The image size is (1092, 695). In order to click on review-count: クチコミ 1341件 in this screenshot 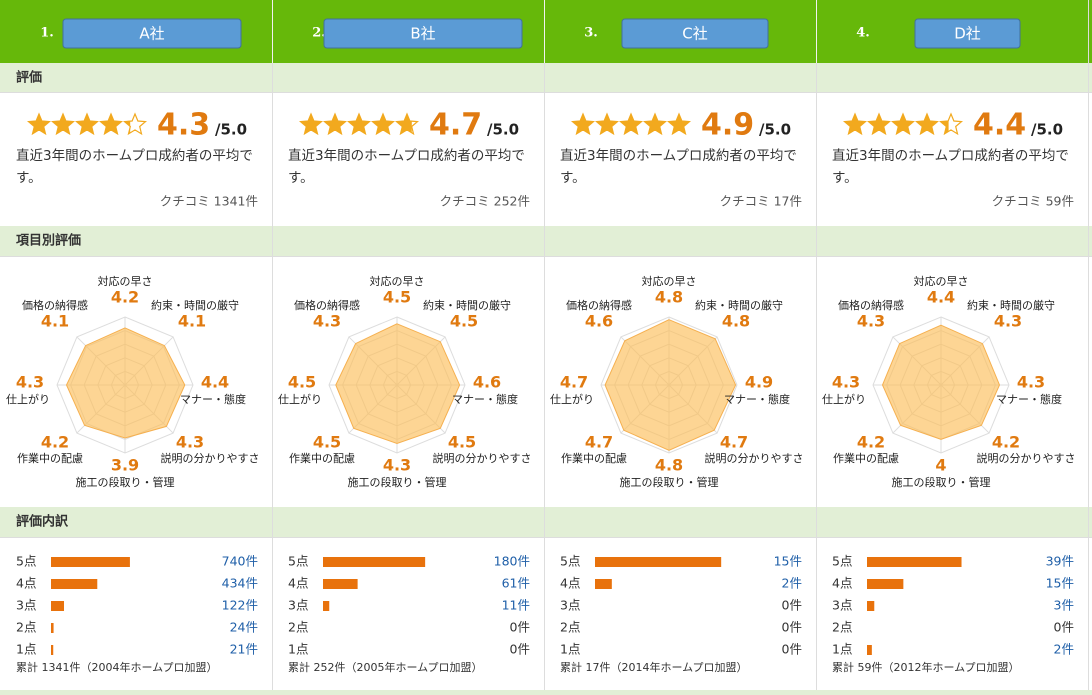, I will do `click(209, 201)`.